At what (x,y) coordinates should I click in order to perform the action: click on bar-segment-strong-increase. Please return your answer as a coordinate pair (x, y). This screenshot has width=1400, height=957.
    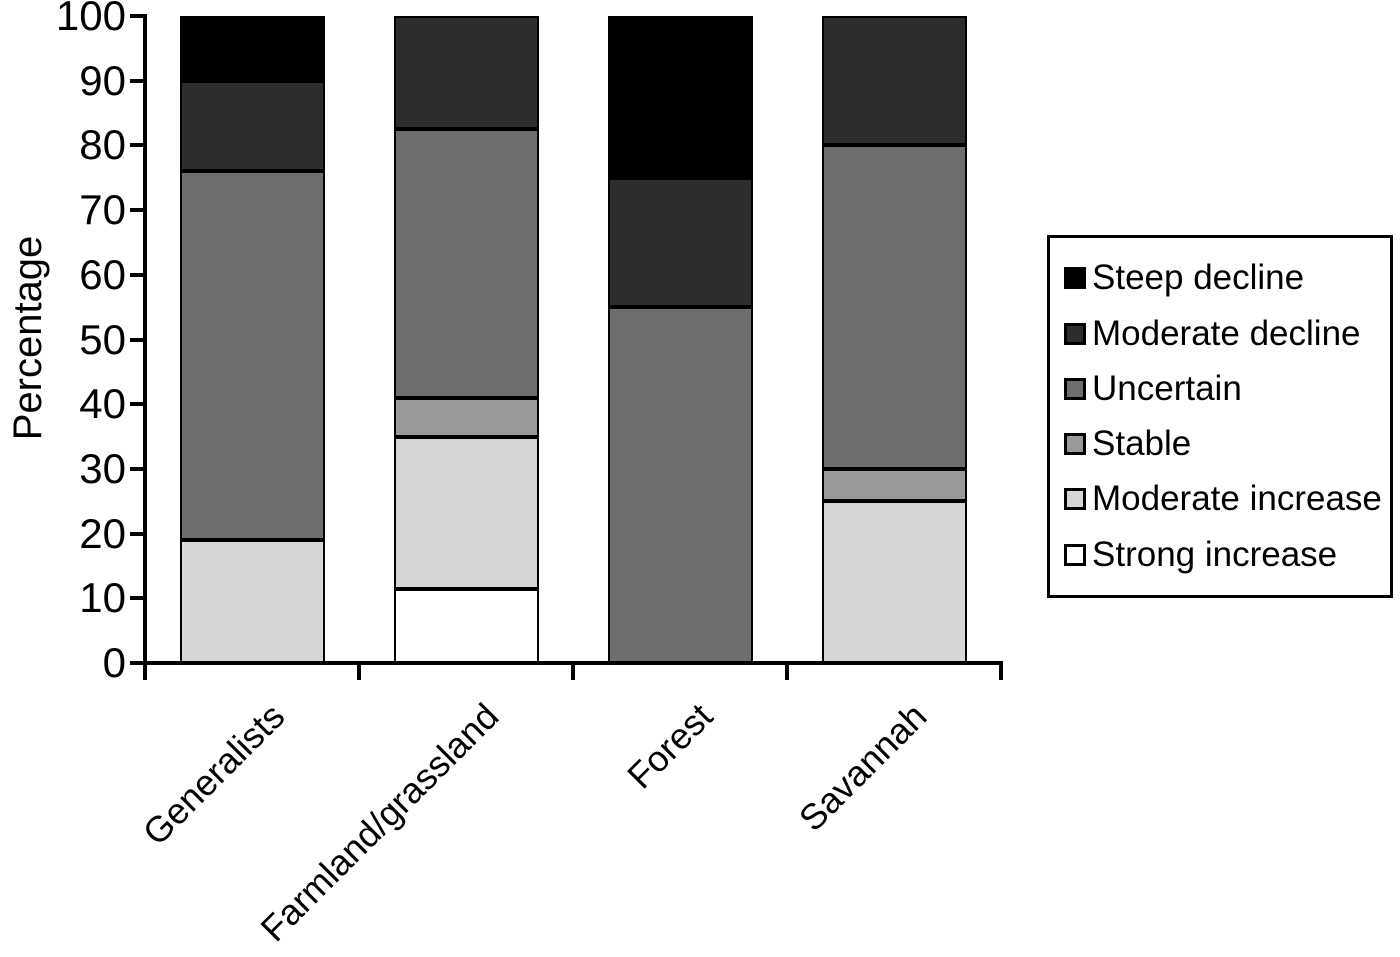
    Looking at the image, I should click on (466, 625).